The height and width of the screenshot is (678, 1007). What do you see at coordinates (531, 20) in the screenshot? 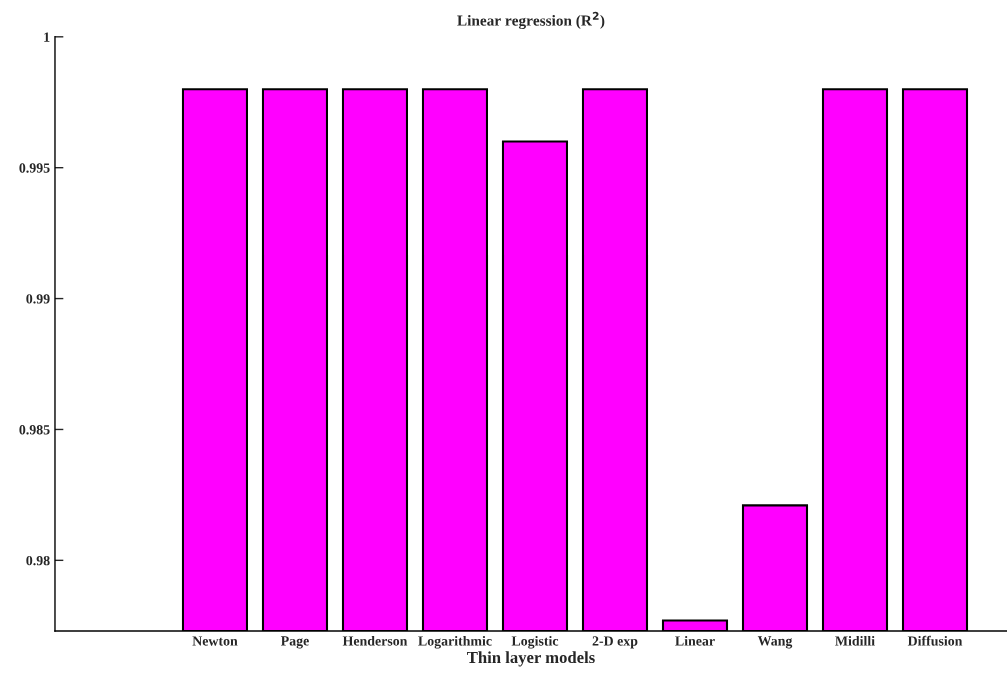
I see `chart-title: Linear regression (R$^{2}$)` at bounding box center [531, 20].